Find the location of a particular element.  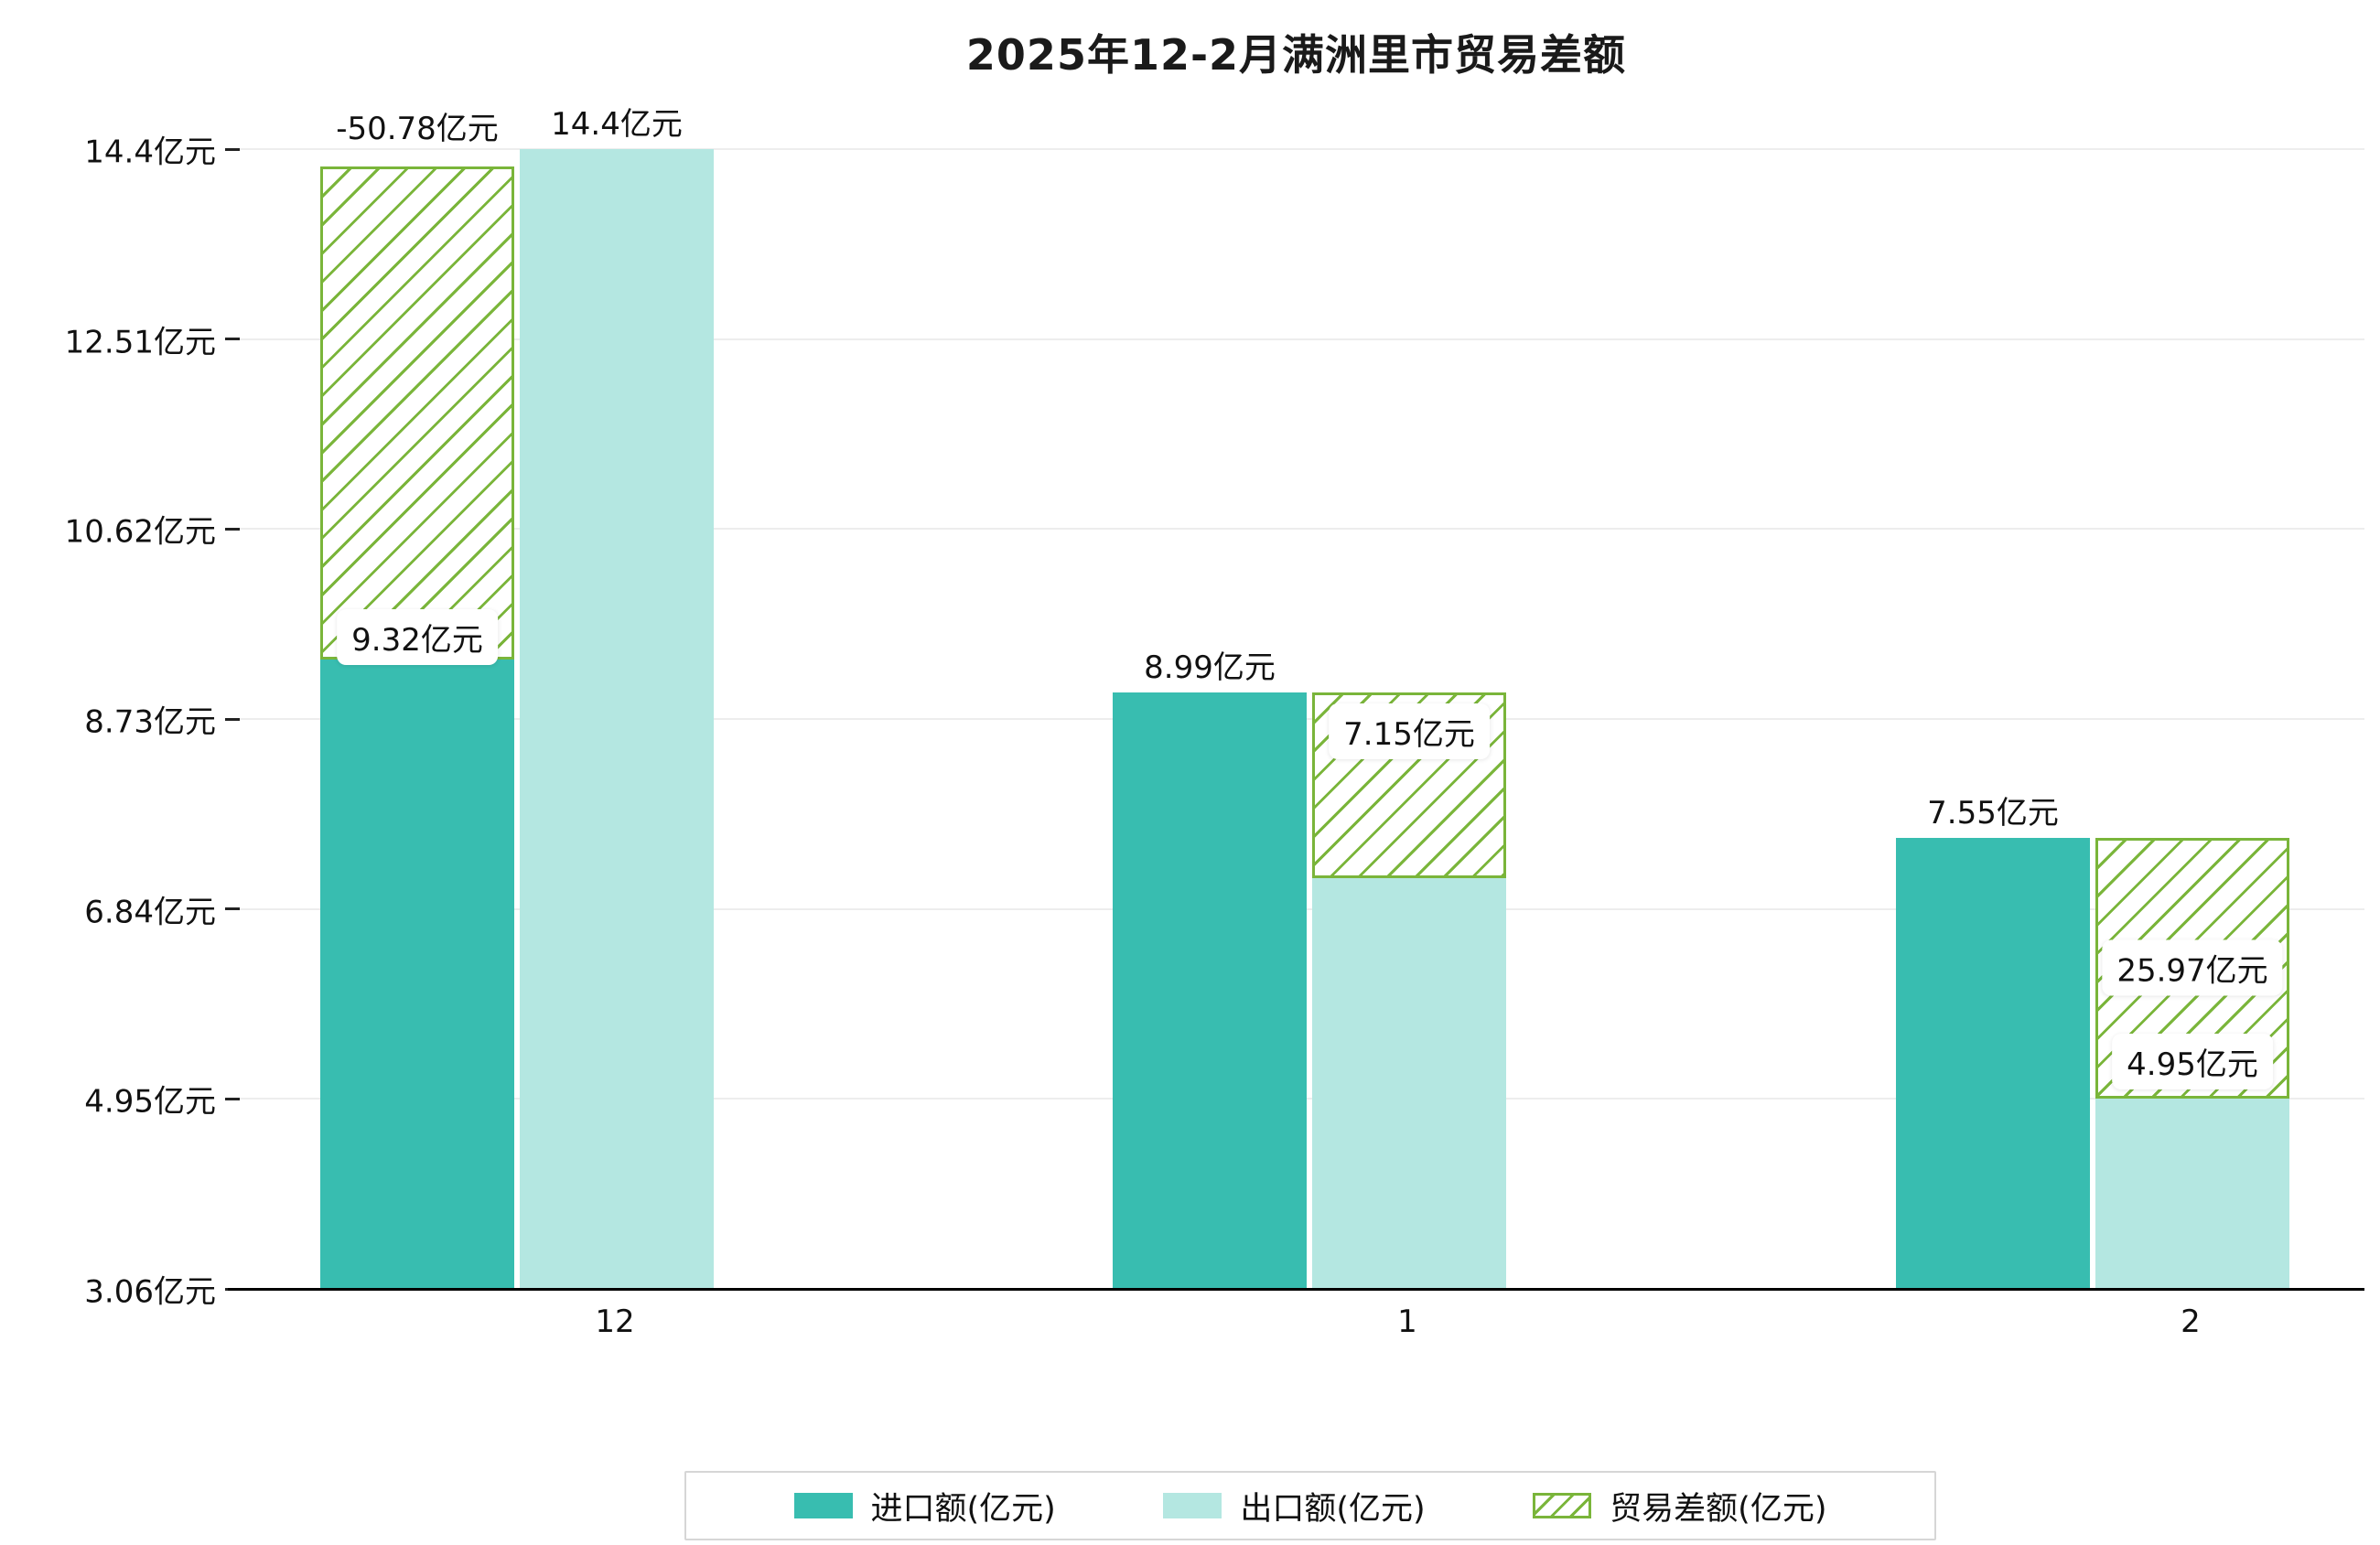

bar-value-label: 14.4亿元 is located at coordinates (617, 124).